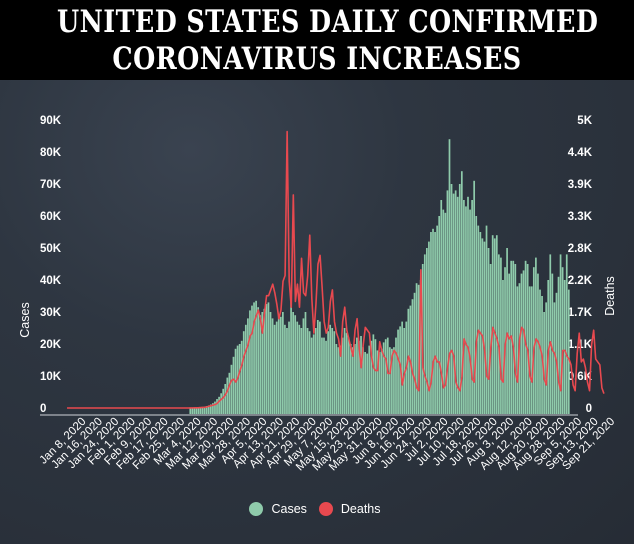 Image resolution: width=634 pixels, height=544 pixels. Describe the element at coordinates (580, 313) in the screenshot. I see `y-tick-right: 1.7K` at that location.